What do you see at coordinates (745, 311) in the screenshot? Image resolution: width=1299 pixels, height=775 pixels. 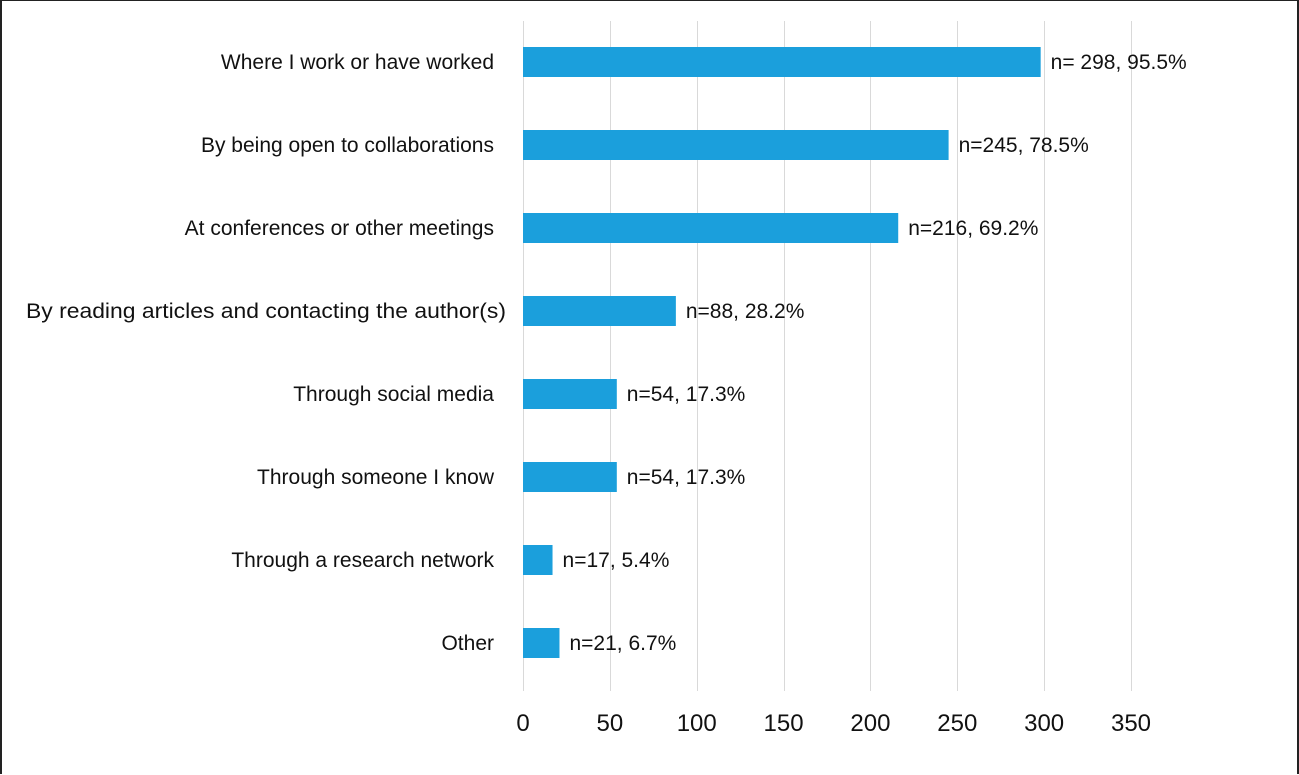 I see `data-label: n=88, 28.2%` at bounding box center [745, 311].